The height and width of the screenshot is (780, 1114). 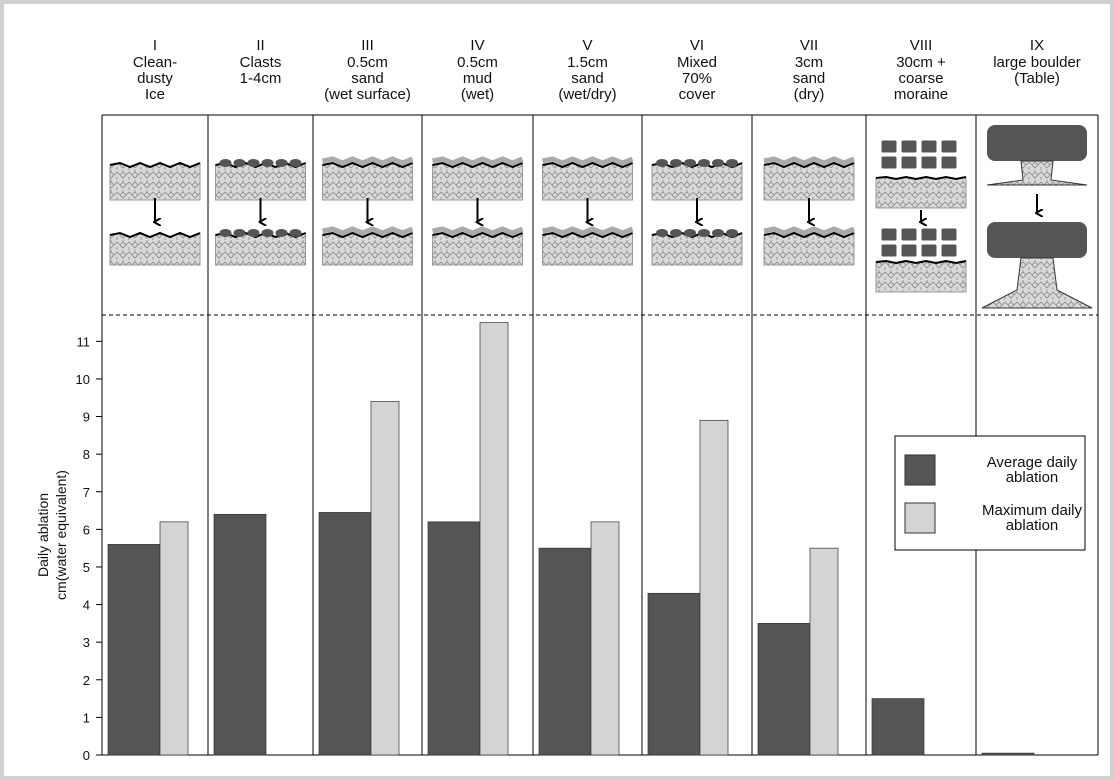 What do you see at coordinates (477, 94) in the screenshot?
I see `column-label: (wet)` at bounding box center [477, 94].